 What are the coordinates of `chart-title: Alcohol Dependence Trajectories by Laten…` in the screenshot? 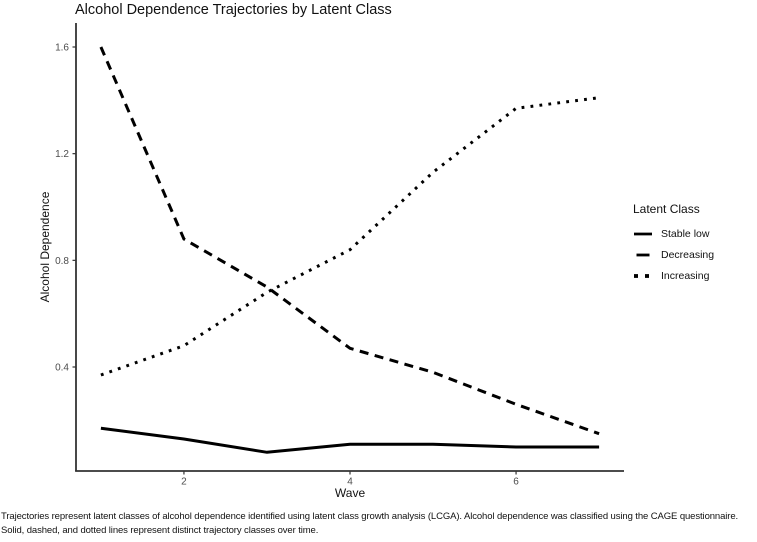 It's located at (233, 10).